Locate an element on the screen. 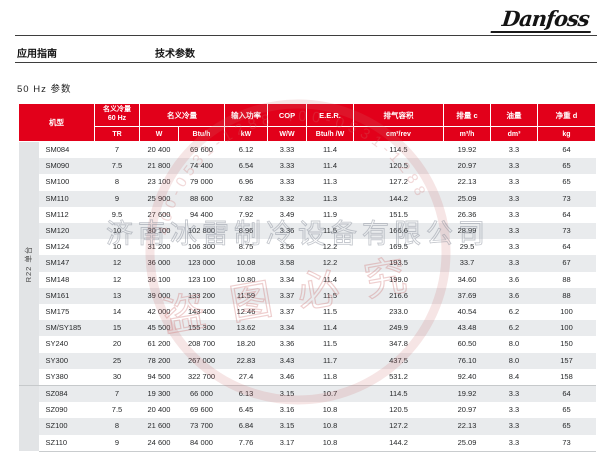  model-cell: SY300 is located at coordinates (66, 360).